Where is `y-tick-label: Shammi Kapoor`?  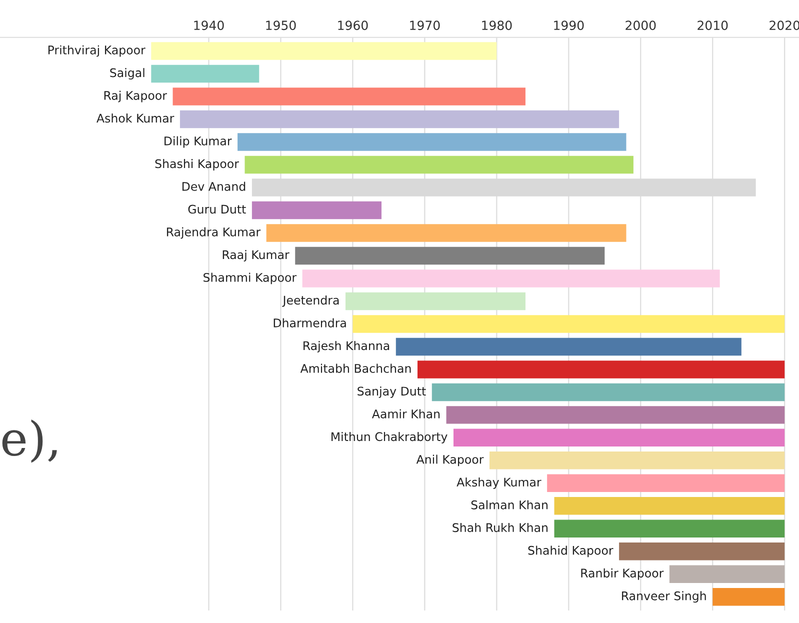
y-tick-label: Shammi Kapoor is located at coordinates (250, 278).